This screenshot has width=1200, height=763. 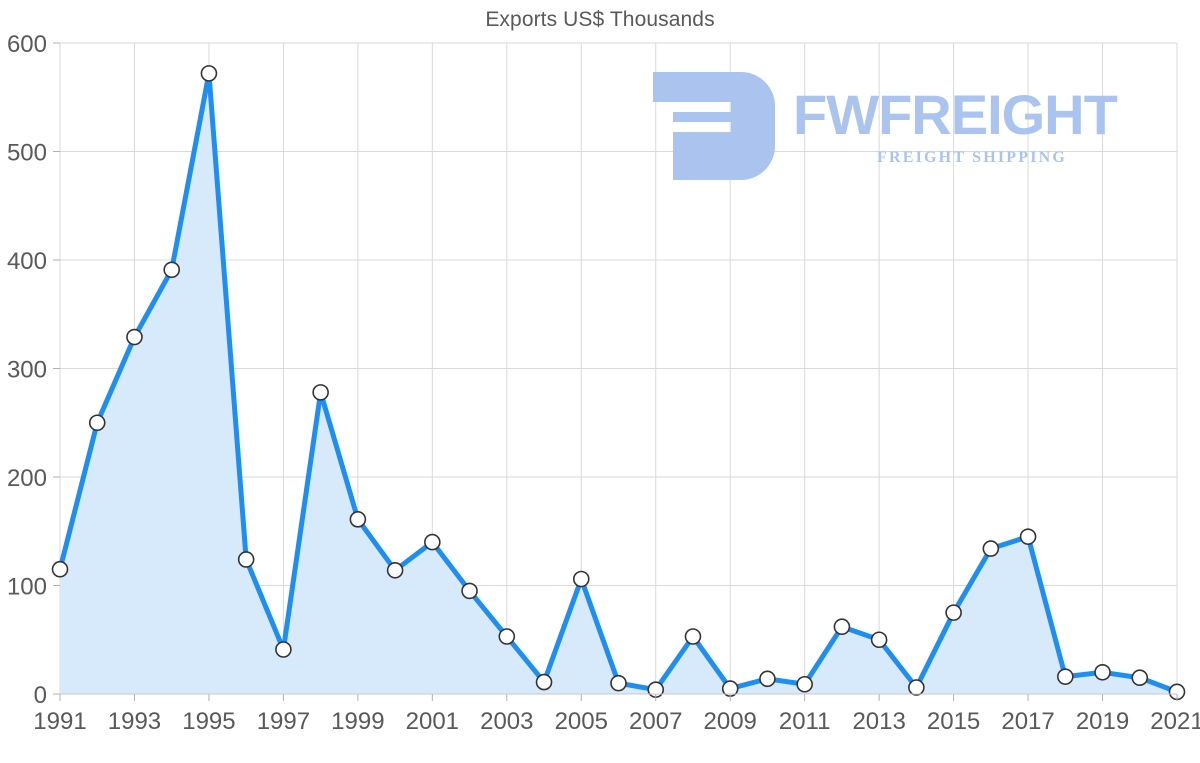 I want to click on svg-text: 400, so click(x=27, y=261).